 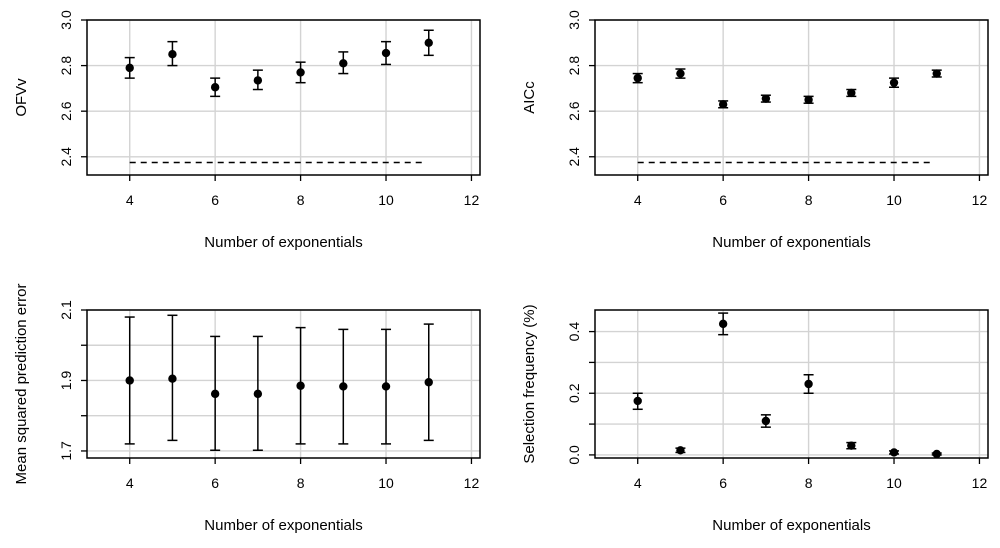 What do you see at coordinates (574, 393) in the screenshot?
I see `y-tick-label: 0.2` at bounding box center [574, 393].